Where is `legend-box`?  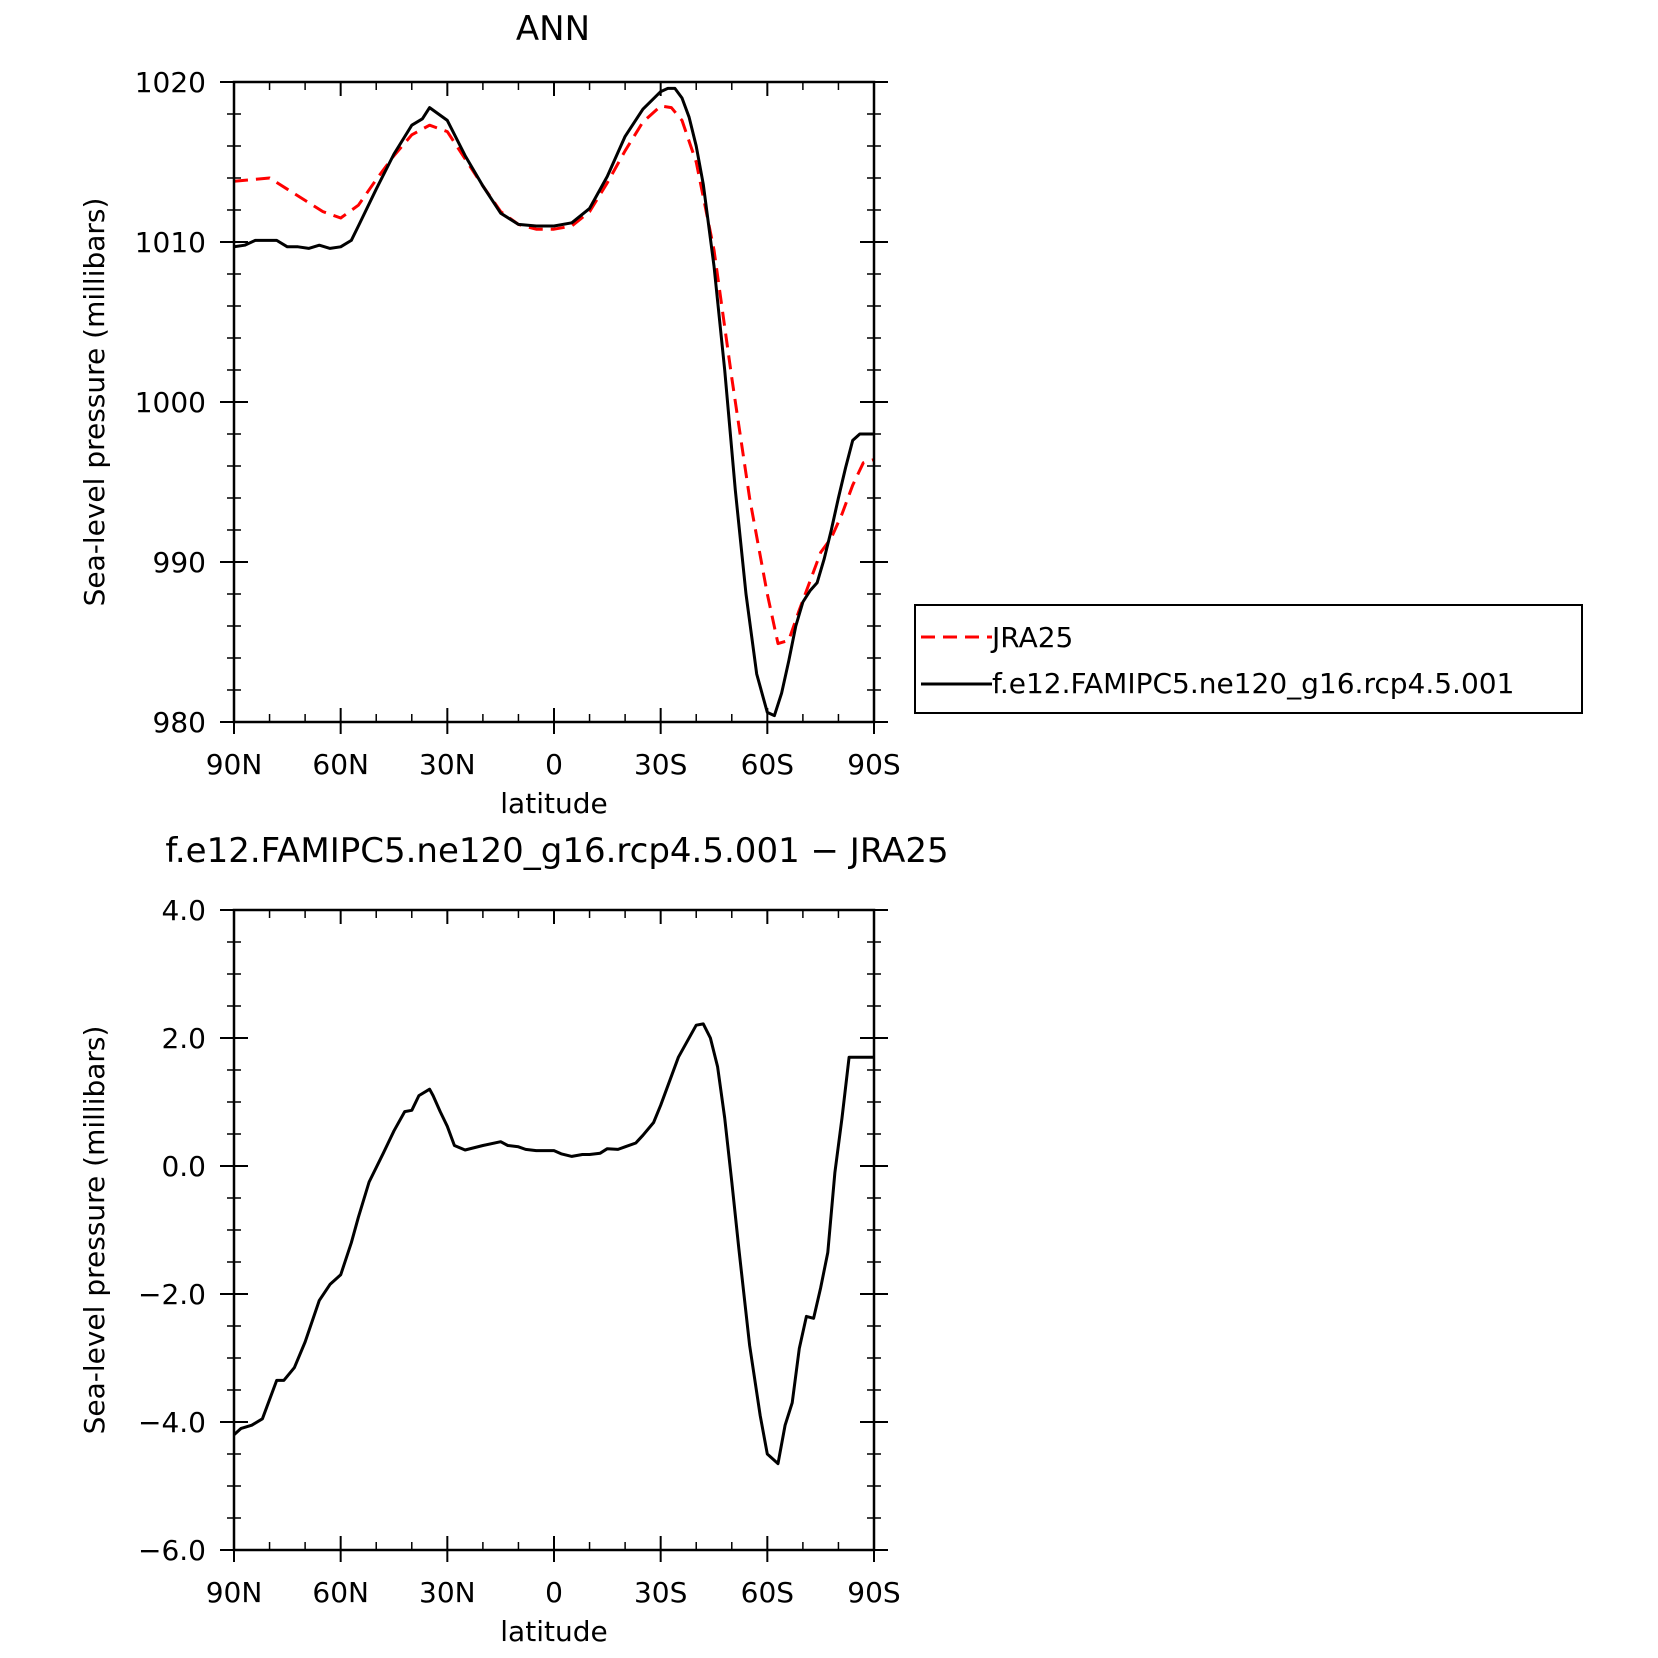
legend-box is located at coordinates (1248, 659).